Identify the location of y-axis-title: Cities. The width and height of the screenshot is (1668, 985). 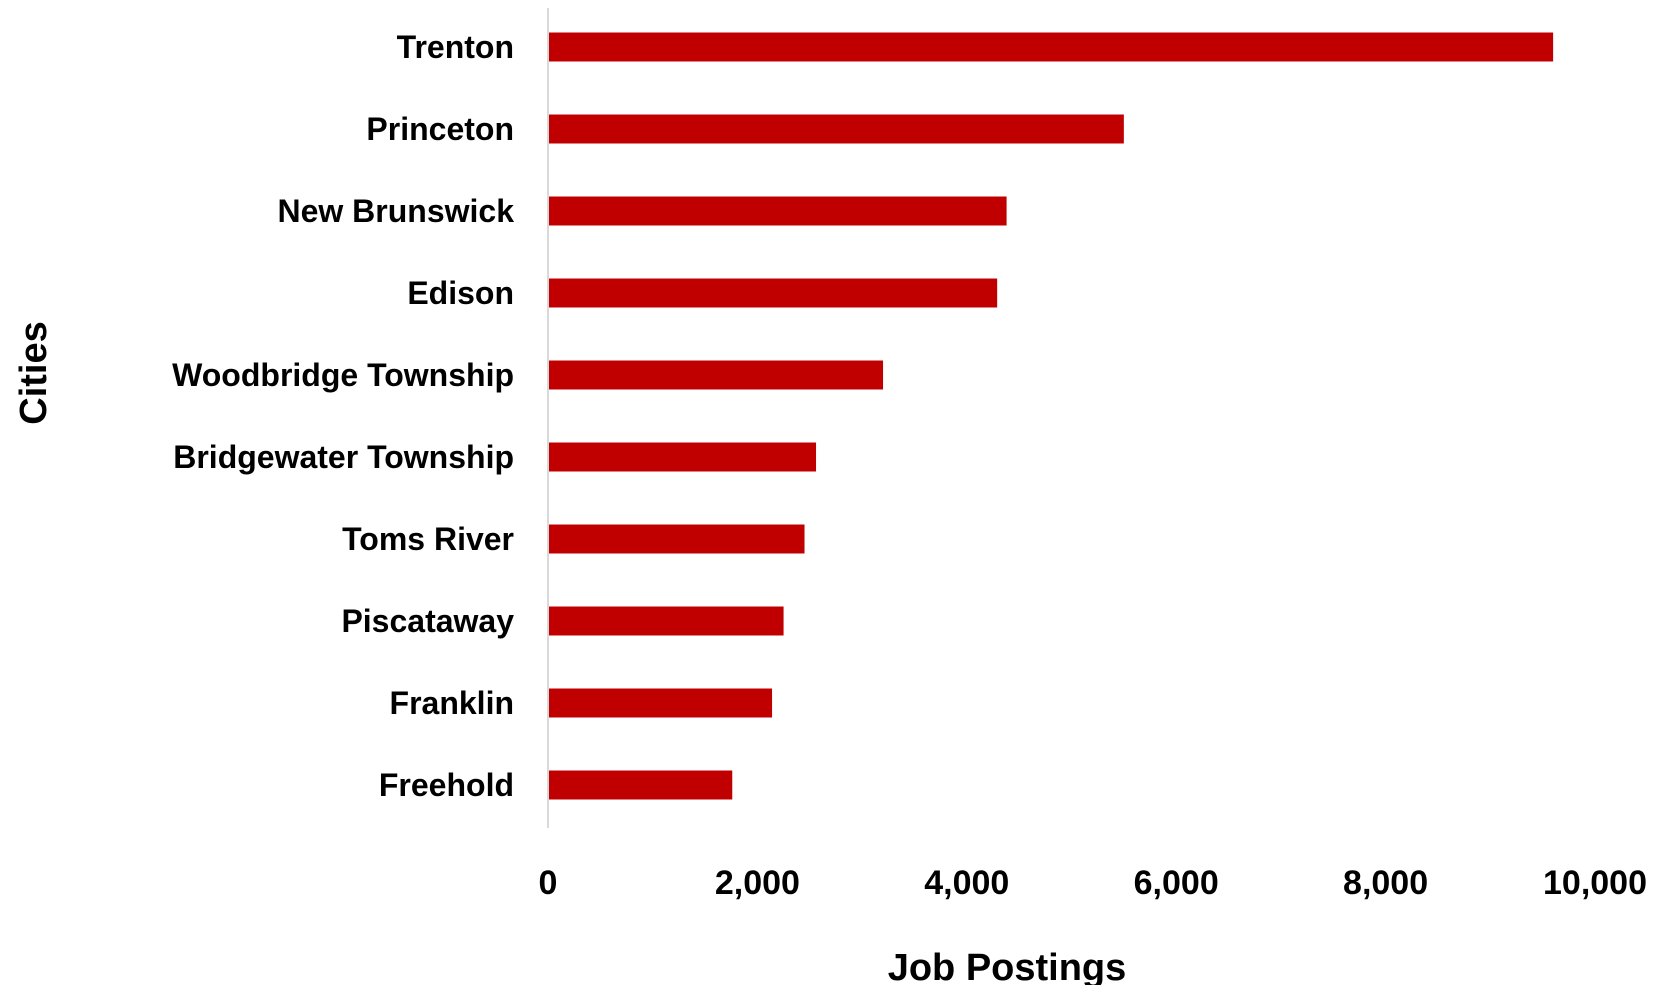
(34, 372).